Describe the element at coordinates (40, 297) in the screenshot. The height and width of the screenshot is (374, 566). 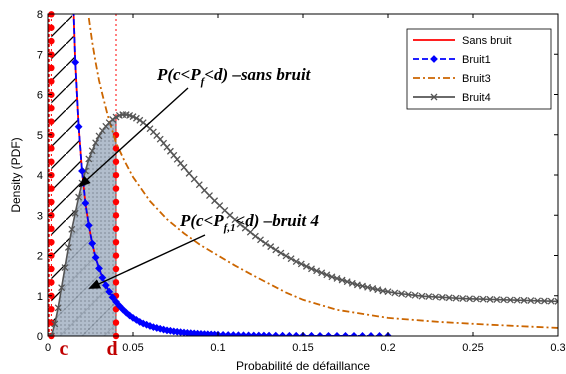
I see `y-tick-label: 1` at that location.